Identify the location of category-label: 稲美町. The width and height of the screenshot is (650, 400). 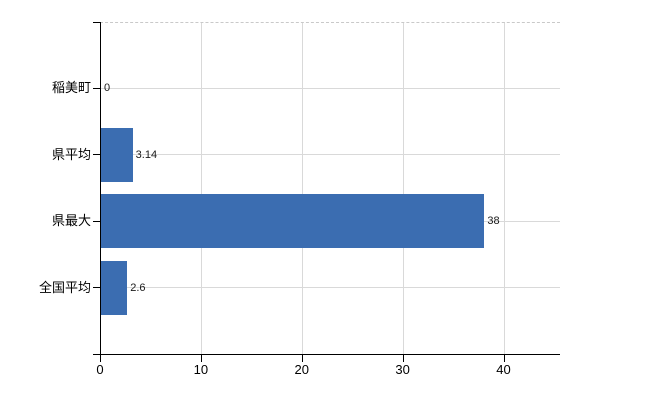
(71, 88).